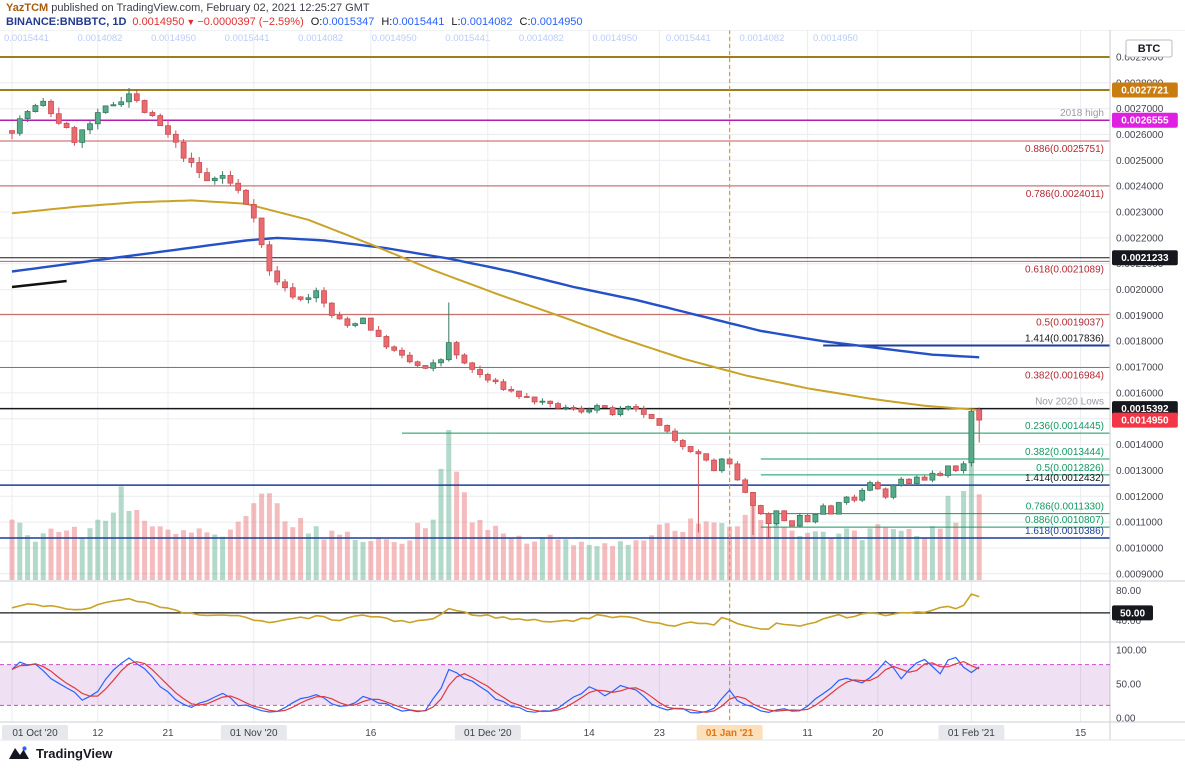 This screenshot has height=768, width=1185. Describe the element at coordinates (1140, 549) in the screenshot. I see `price-axis-label: 0.0010000` at that location.